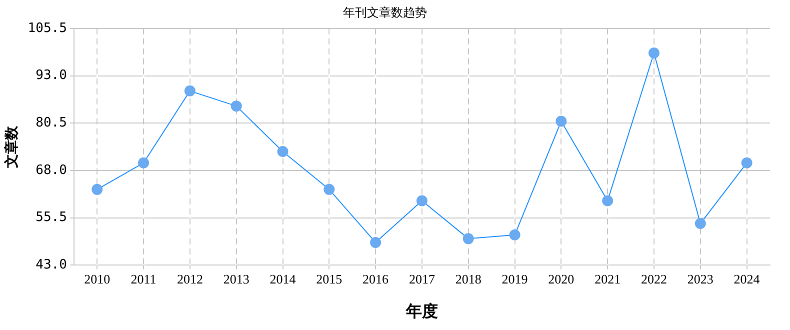 The width and height of the screenshot is (790, 330). What do you see at coordinates (561, 278) in the screenshot?
I see `x-tick-label: 2020` at bounding box center [561, 278].